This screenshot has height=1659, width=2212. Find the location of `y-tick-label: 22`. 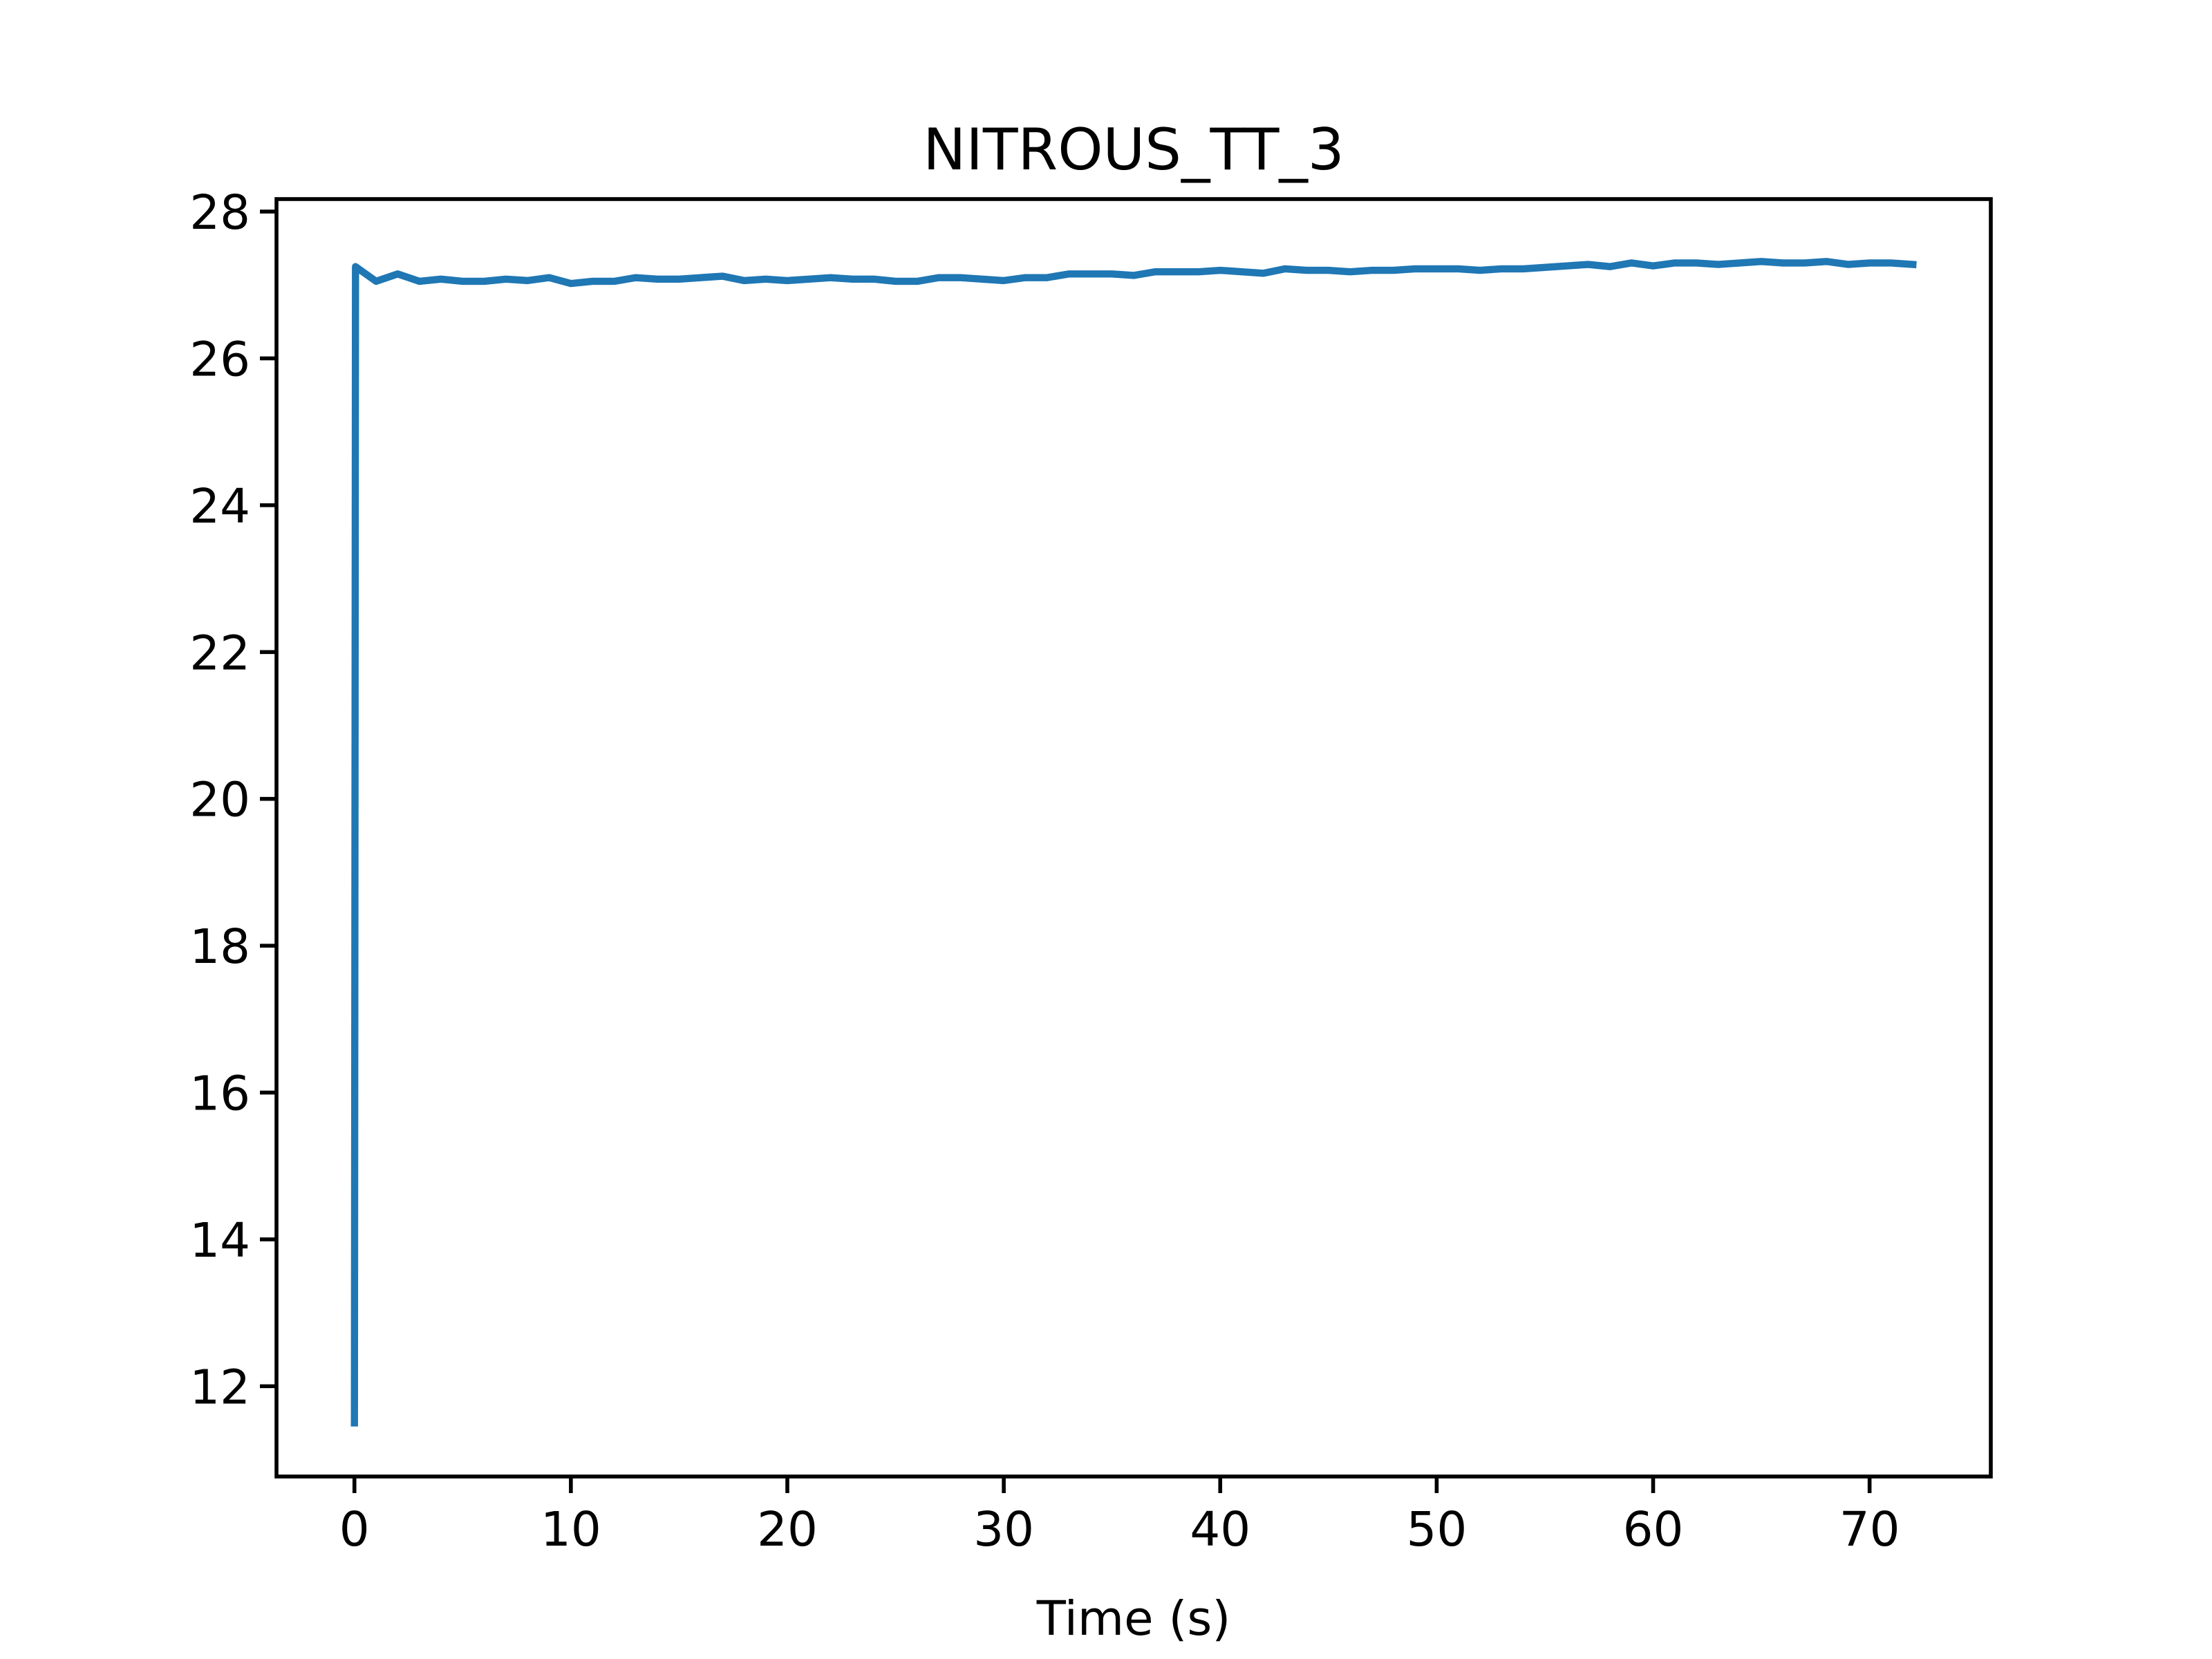

y-tick-label: 22 is located at coordinates (219, 653).